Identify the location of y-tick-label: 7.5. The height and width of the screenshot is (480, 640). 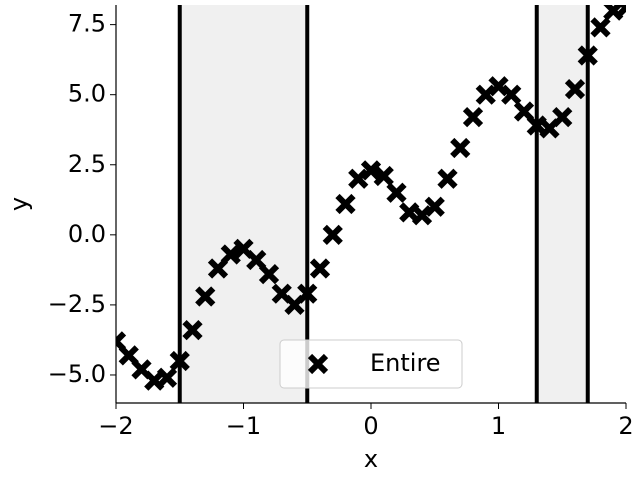
(87, 24).